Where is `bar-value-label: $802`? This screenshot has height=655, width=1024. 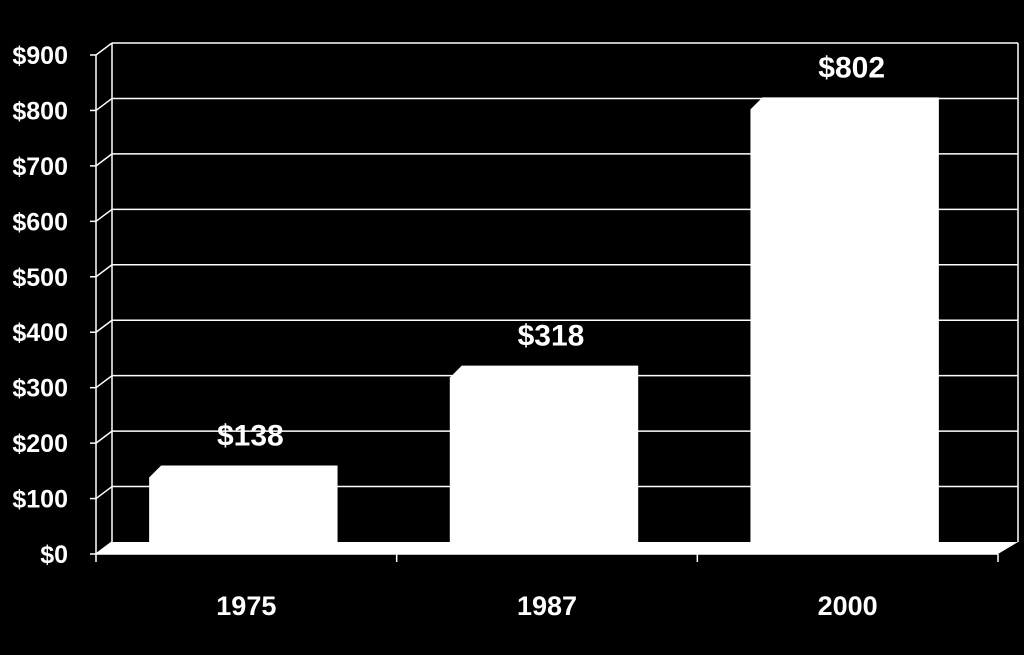 bar-value-label: $802 is located at coordinates (851, 67).